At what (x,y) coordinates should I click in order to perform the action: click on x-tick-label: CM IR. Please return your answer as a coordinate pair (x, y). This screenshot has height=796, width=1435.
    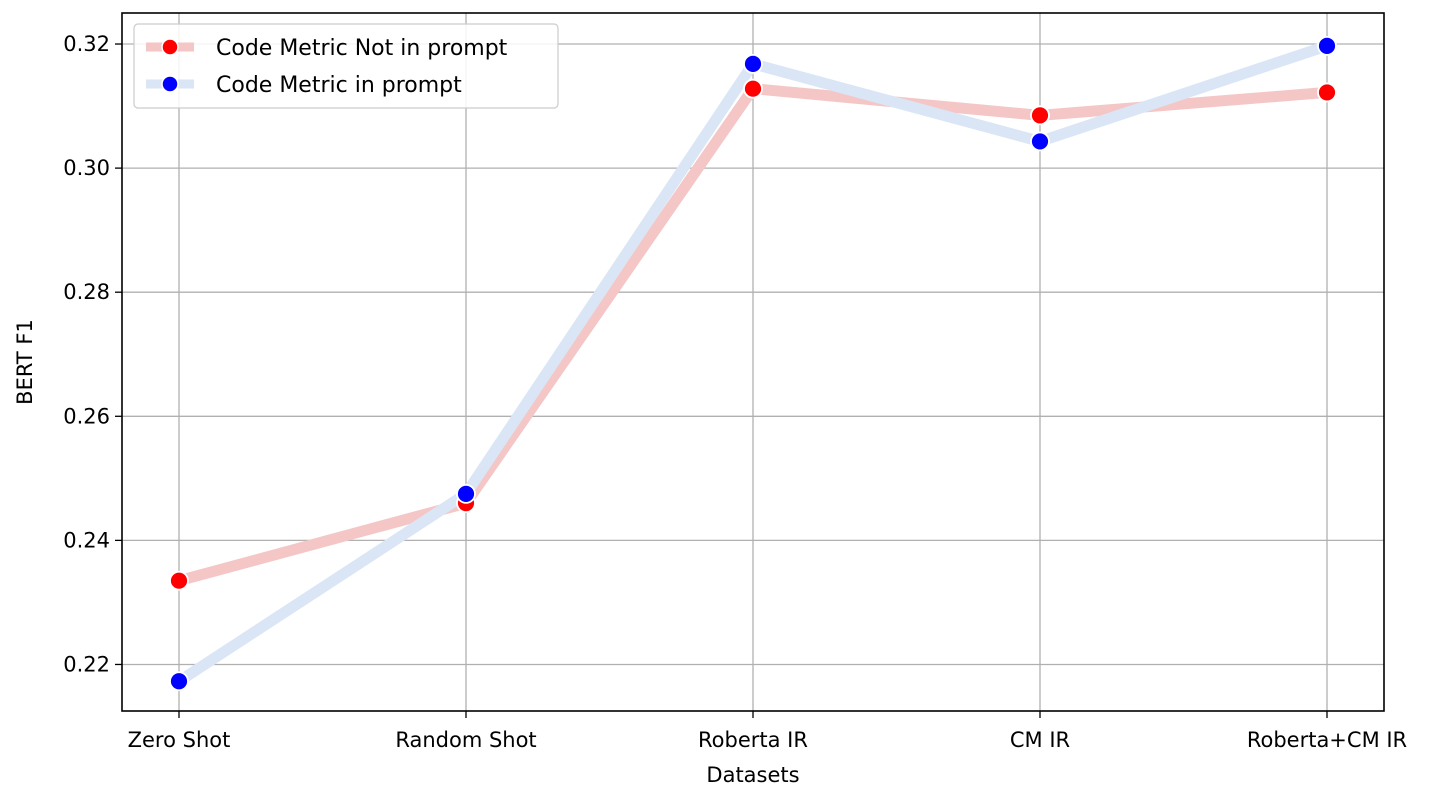
    Looking at the image, I should click on (1040, 740).